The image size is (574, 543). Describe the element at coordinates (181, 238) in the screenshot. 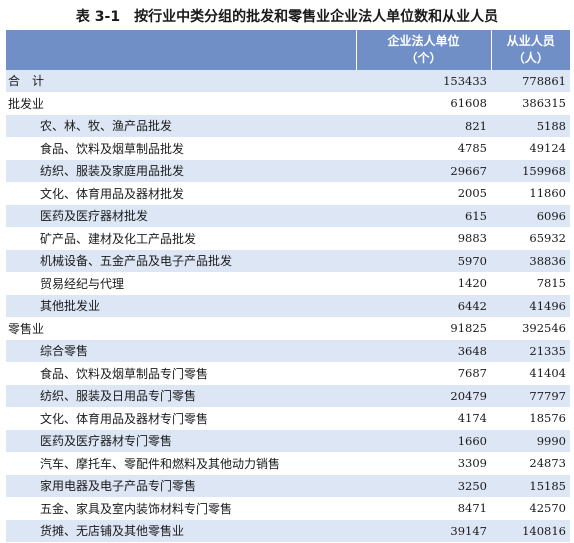

I see `row-industry-name: 矿产品、建材及化工产品批发` at that location.